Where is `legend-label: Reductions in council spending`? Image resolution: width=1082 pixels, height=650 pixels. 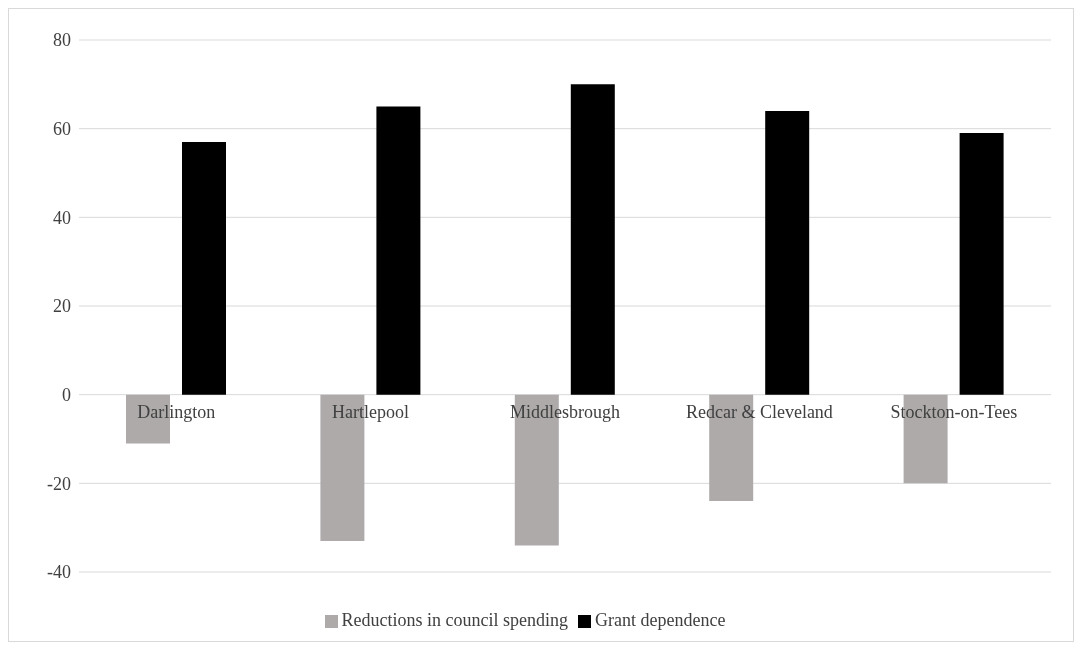 legend-label: Reductions in council spending is located at coordinates (455, 620).